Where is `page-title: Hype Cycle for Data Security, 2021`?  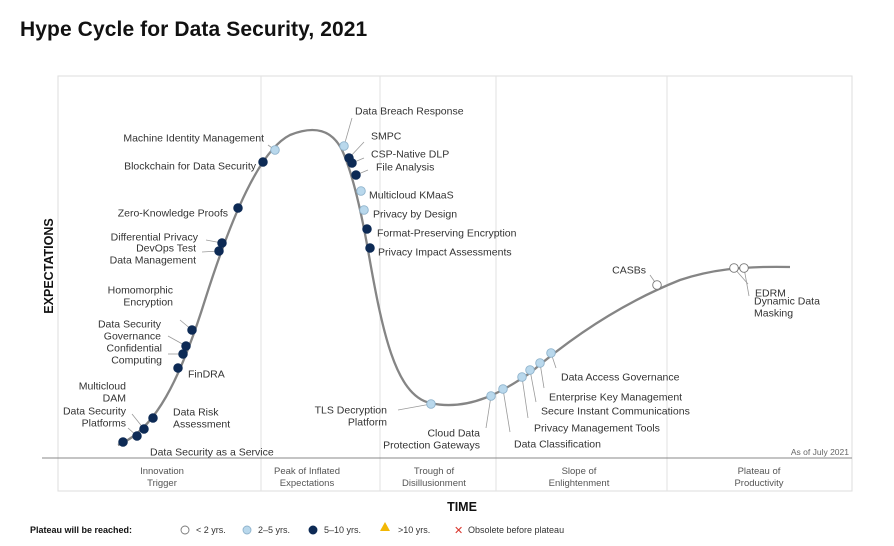 page-title: Hype Cycle for Data Security, 2021 is located at coordinates (194, 29).